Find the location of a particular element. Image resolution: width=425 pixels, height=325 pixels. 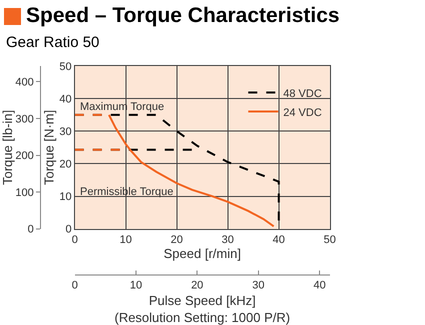

x2-axis-title: Pulse Speed [kHz] (Resolution Setting: 1000 P/R) is located at coordinates (202, 309).